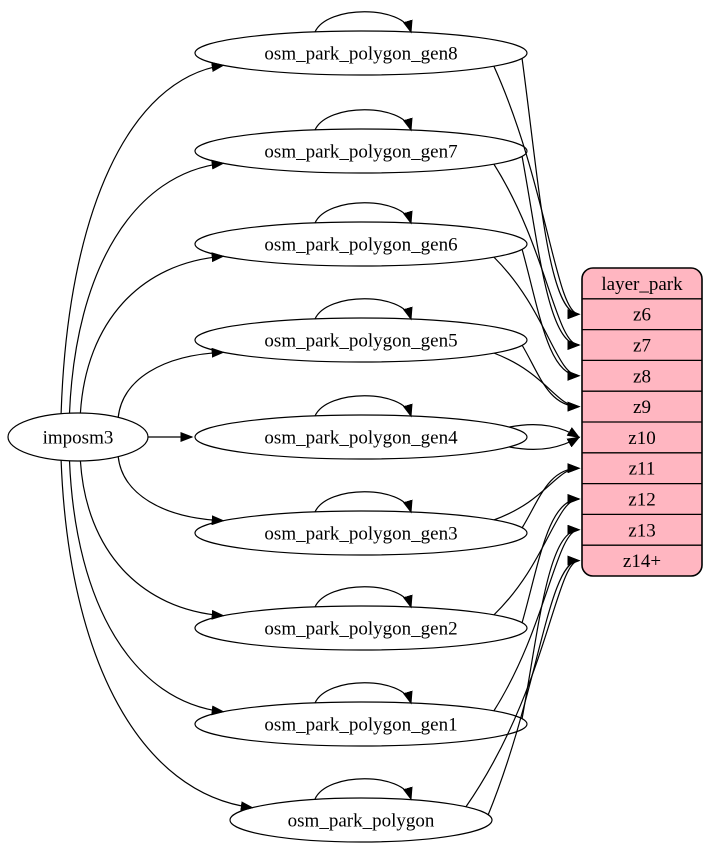 Image resolution: width=707 pixels, height=851 pixels. I want to click on edge-imposm3-to-osm_park_polygon_gen1, so click(146, 588).